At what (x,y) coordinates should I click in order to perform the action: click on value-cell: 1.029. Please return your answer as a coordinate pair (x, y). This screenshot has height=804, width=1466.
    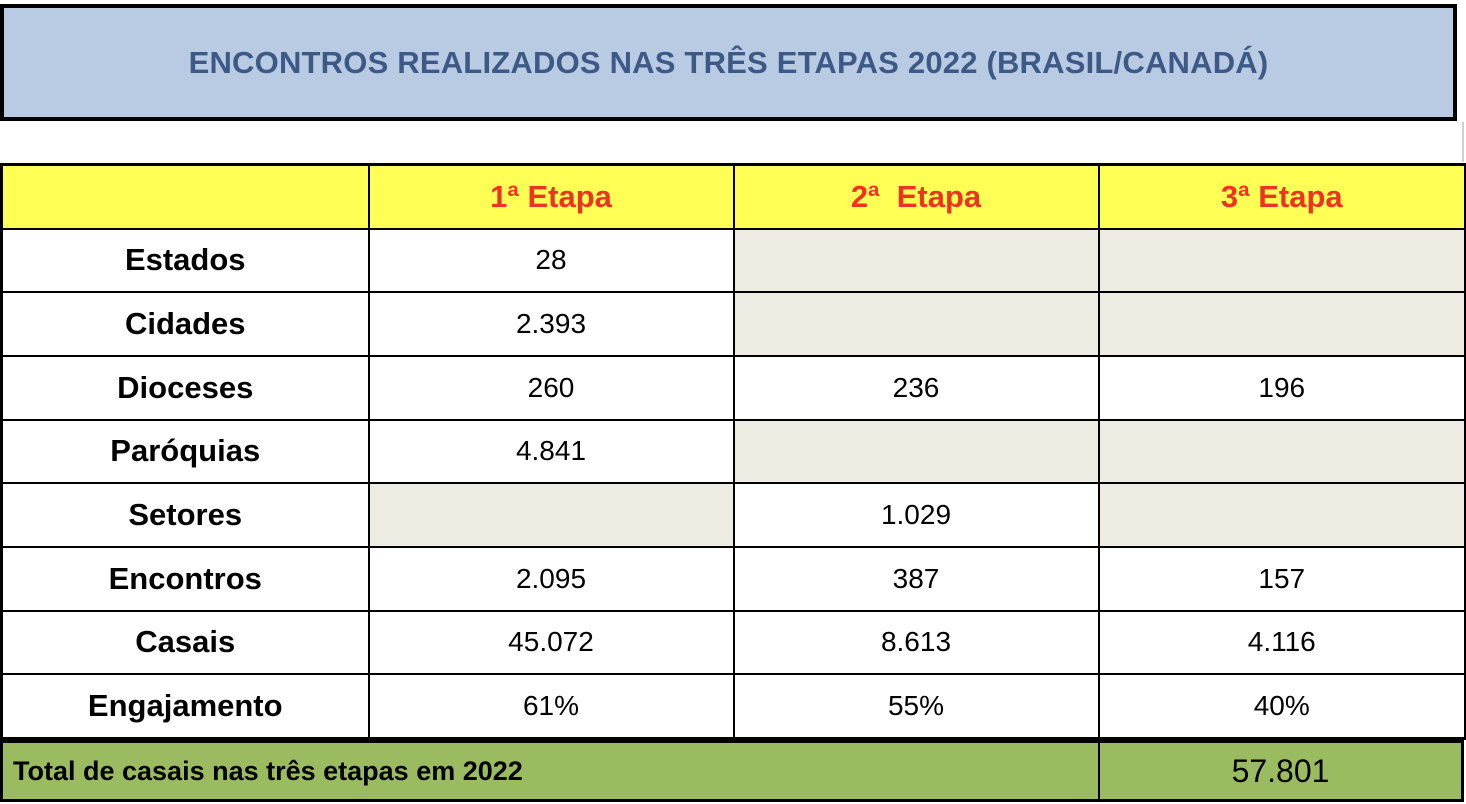
    Looking at the image, I should click on (916, 515).